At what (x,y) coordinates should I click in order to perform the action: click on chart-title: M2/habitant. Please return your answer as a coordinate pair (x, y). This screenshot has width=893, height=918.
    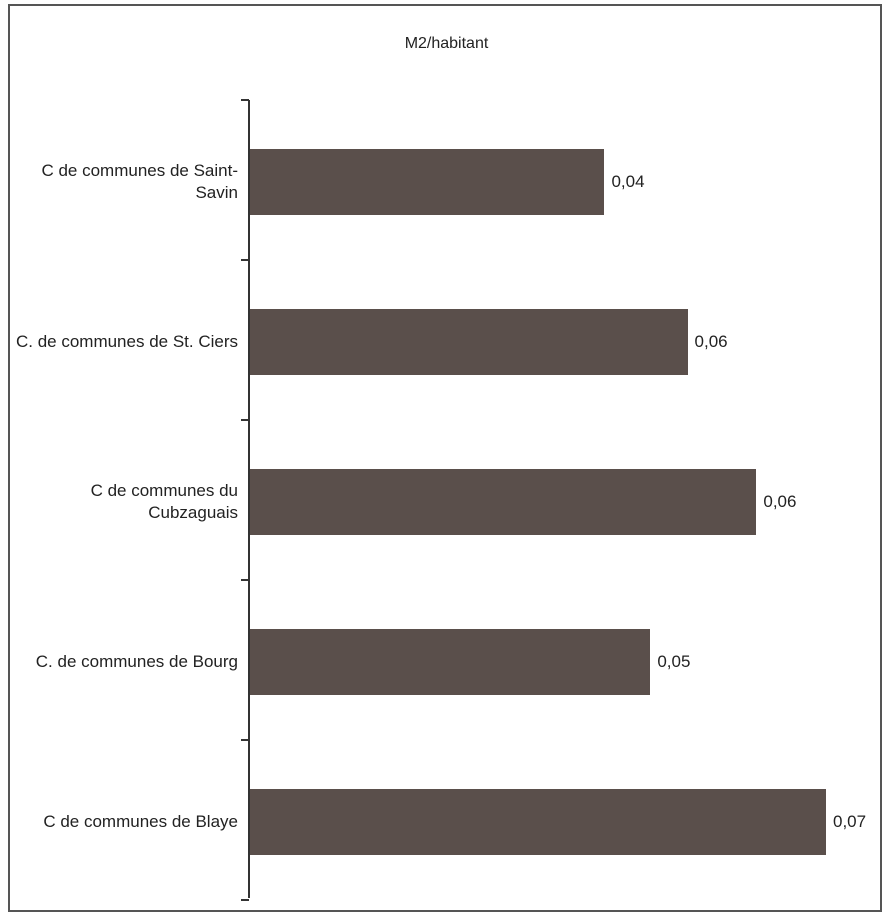
    Looking at the image, I should click on (446, 43).